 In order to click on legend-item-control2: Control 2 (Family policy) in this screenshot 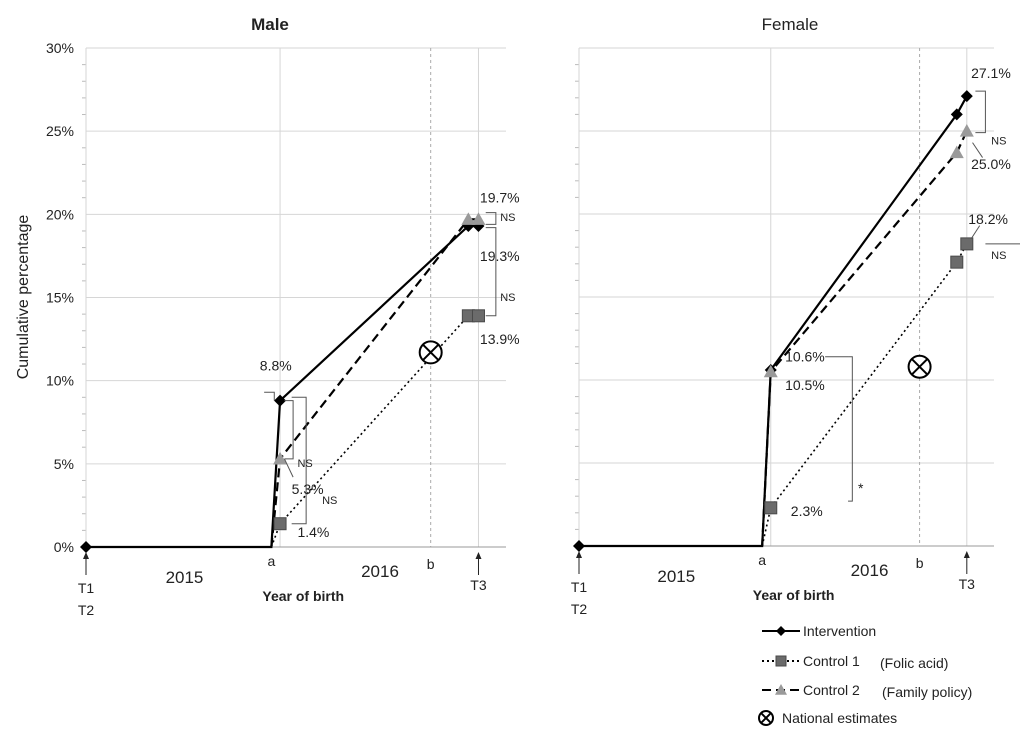, I will do `click(867, 691)`.